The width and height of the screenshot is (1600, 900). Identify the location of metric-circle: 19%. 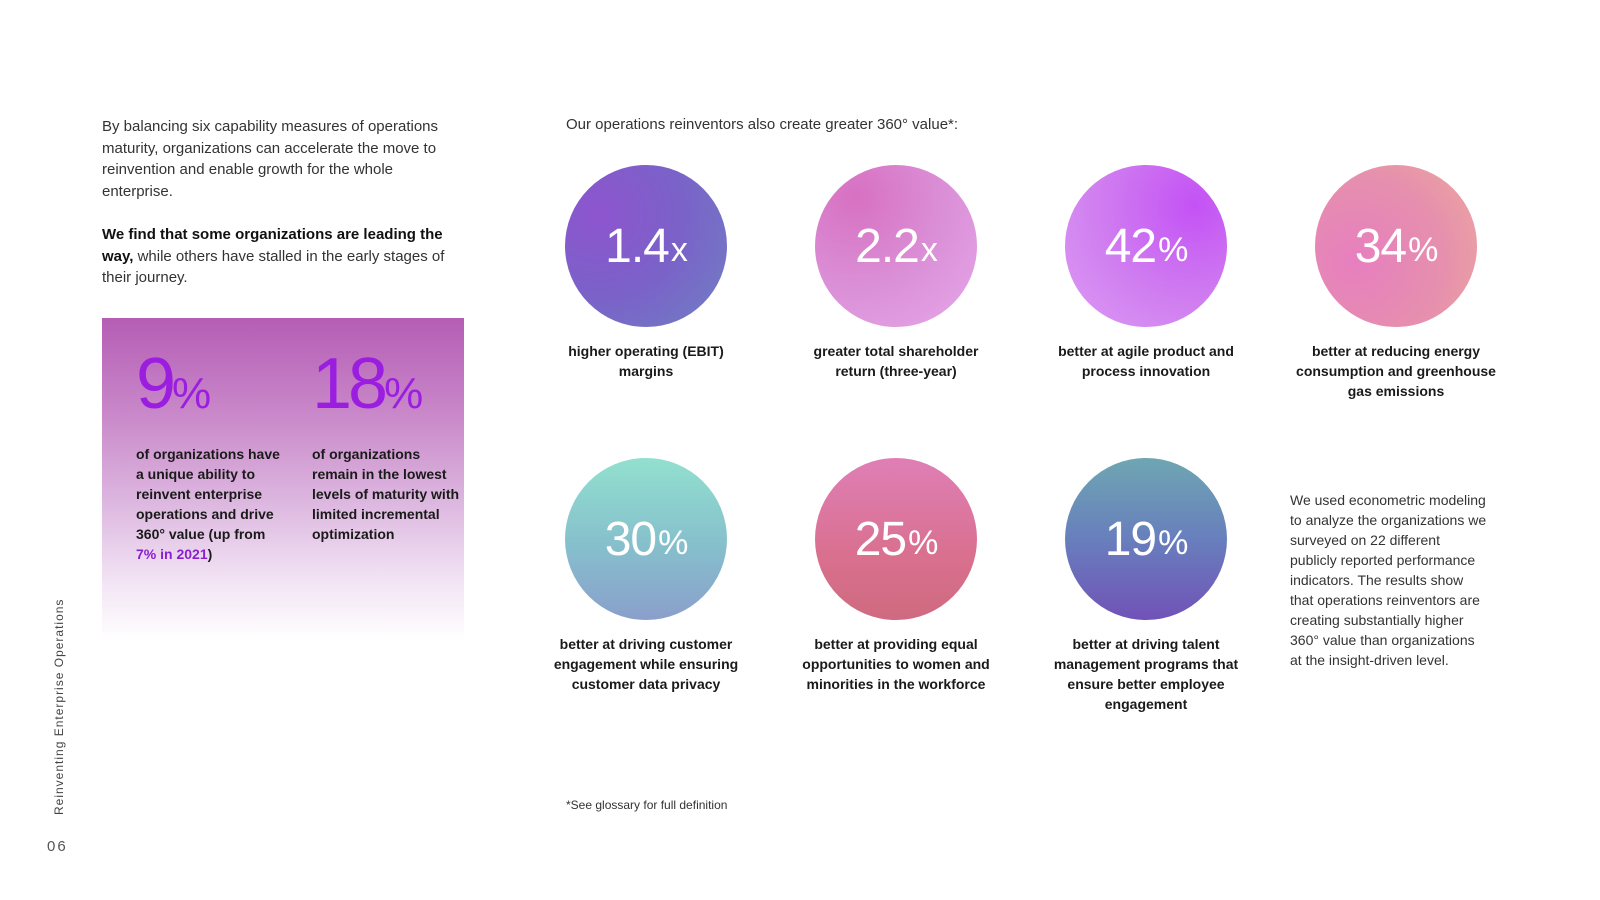
(1146, 539).